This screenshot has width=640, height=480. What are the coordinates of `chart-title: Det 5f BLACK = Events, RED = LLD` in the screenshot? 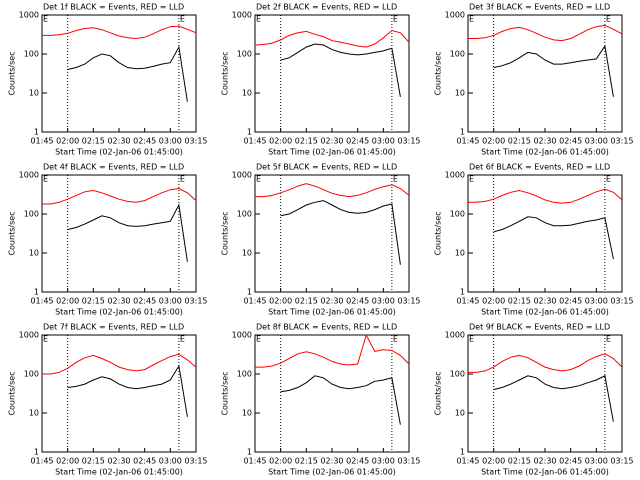 It's located at (326, 167).